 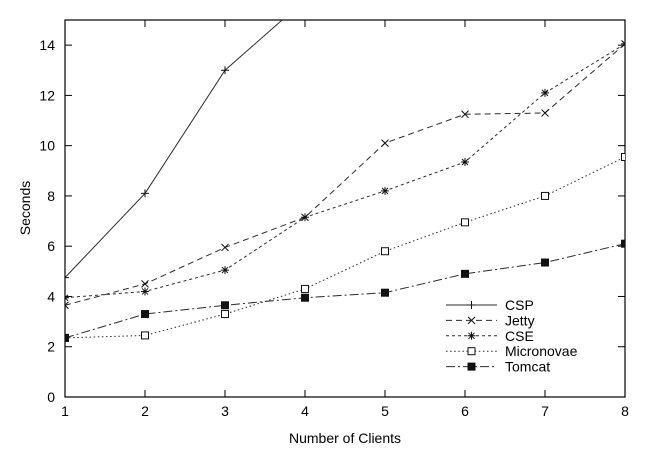 What do you see at coordinates (51, 296) in the screenshot?
I see `y-tick-label: 4` at bounding box center [51, 296].